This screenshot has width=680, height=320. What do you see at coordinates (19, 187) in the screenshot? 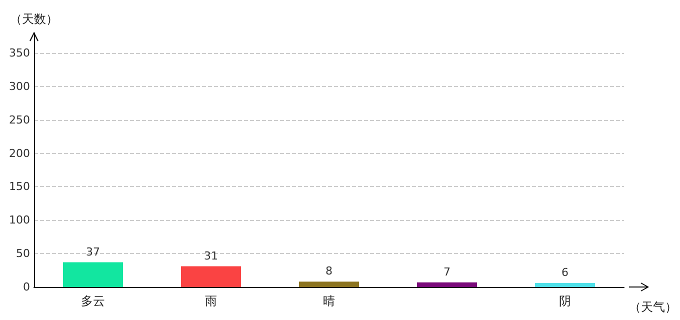
I see `y-tick-label: 150` at bounding box center [19, 187].